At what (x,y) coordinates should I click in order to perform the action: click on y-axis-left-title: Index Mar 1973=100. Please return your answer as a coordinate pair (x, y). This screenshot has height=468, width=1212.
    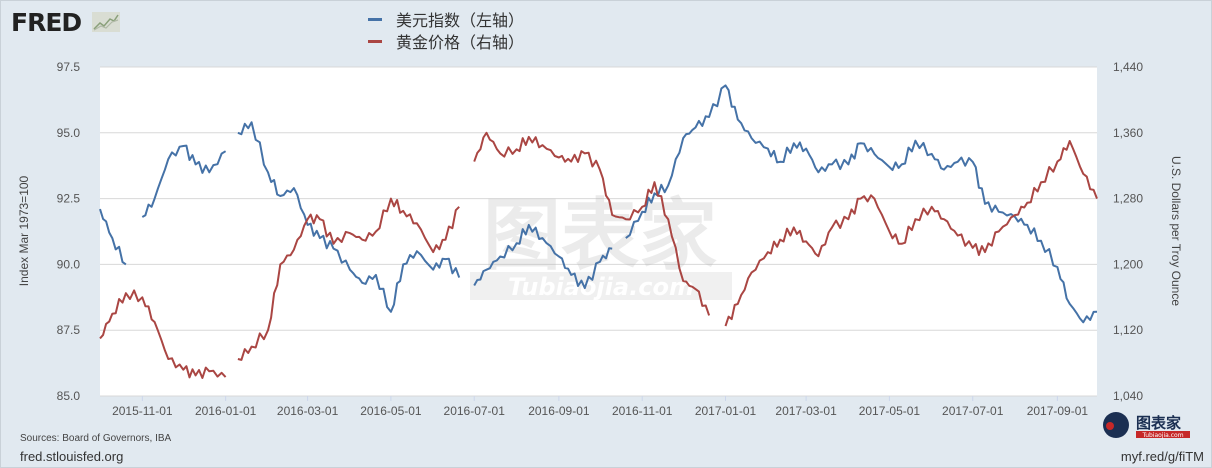
    Looking at the image, I should click on (24, 230).